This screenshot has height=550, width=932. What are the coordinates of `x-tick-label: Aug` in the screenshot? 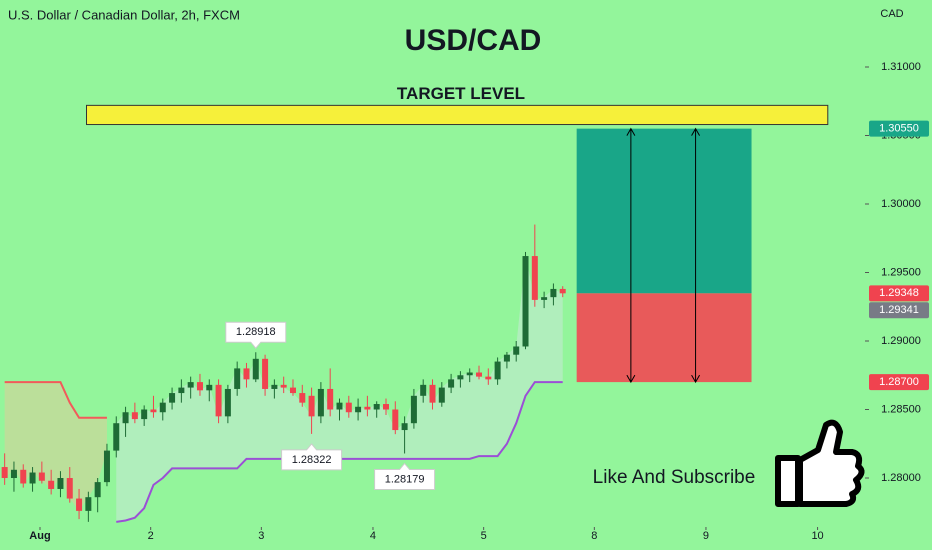 It's located at (39, 536).